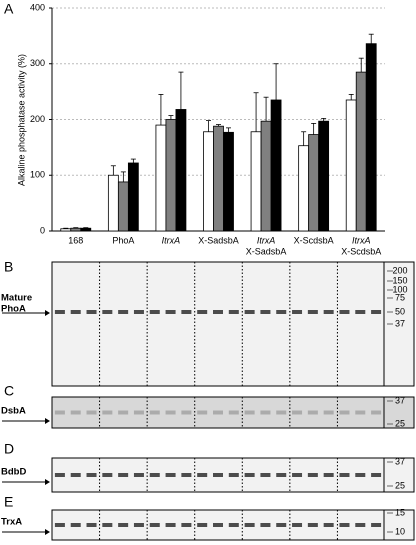  What do you see at coordinates (123, 240) in the screenshot?
I see `x-tick-label: PhoA` at bounding box center [123, 240].